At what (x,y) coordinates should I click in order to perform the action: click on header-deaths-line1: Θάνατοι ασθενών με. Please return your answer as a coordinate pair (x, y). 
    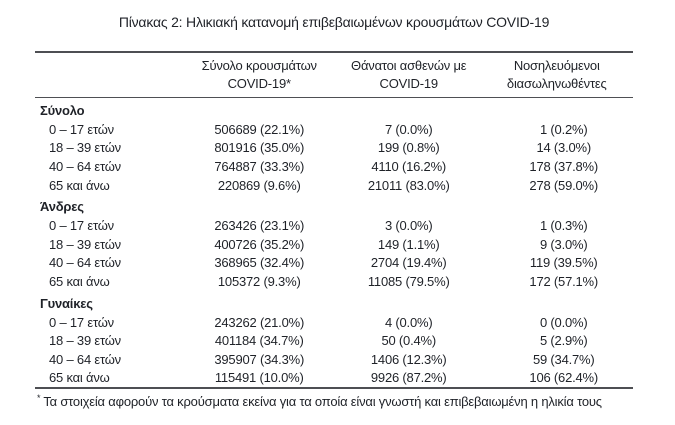
    Looking at the image, I should click on (409, 65).